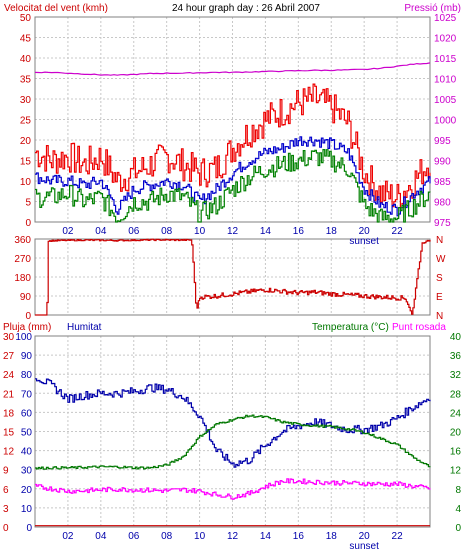 The width and height of the screenshot is (465, 556). What do you see at coordinates (445, 59) in the screenshot?
I see `pressure-y-tick: 1015` at bounding box center [445, 59].